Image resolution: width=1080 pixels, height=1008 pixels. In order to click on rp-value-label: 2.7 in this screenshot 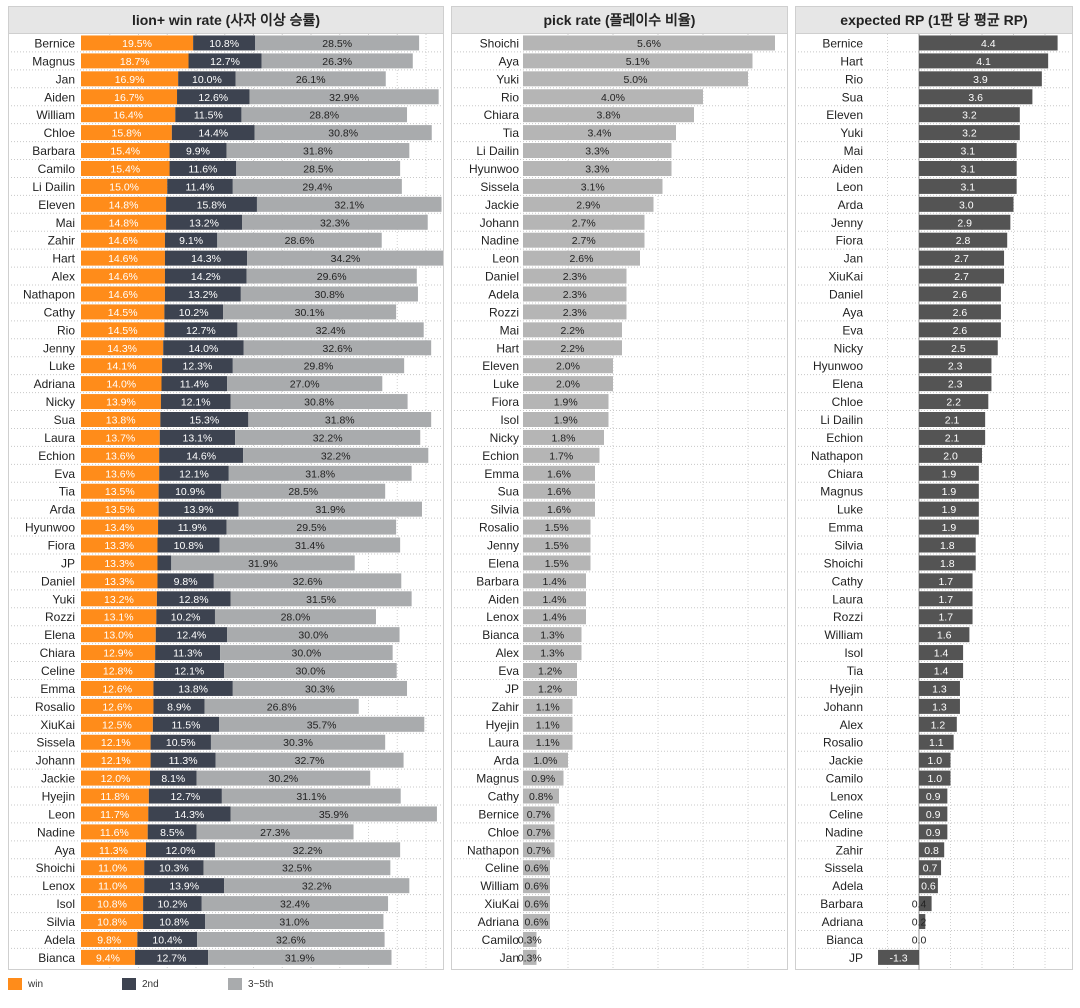, I will do `click(961, 259)`.